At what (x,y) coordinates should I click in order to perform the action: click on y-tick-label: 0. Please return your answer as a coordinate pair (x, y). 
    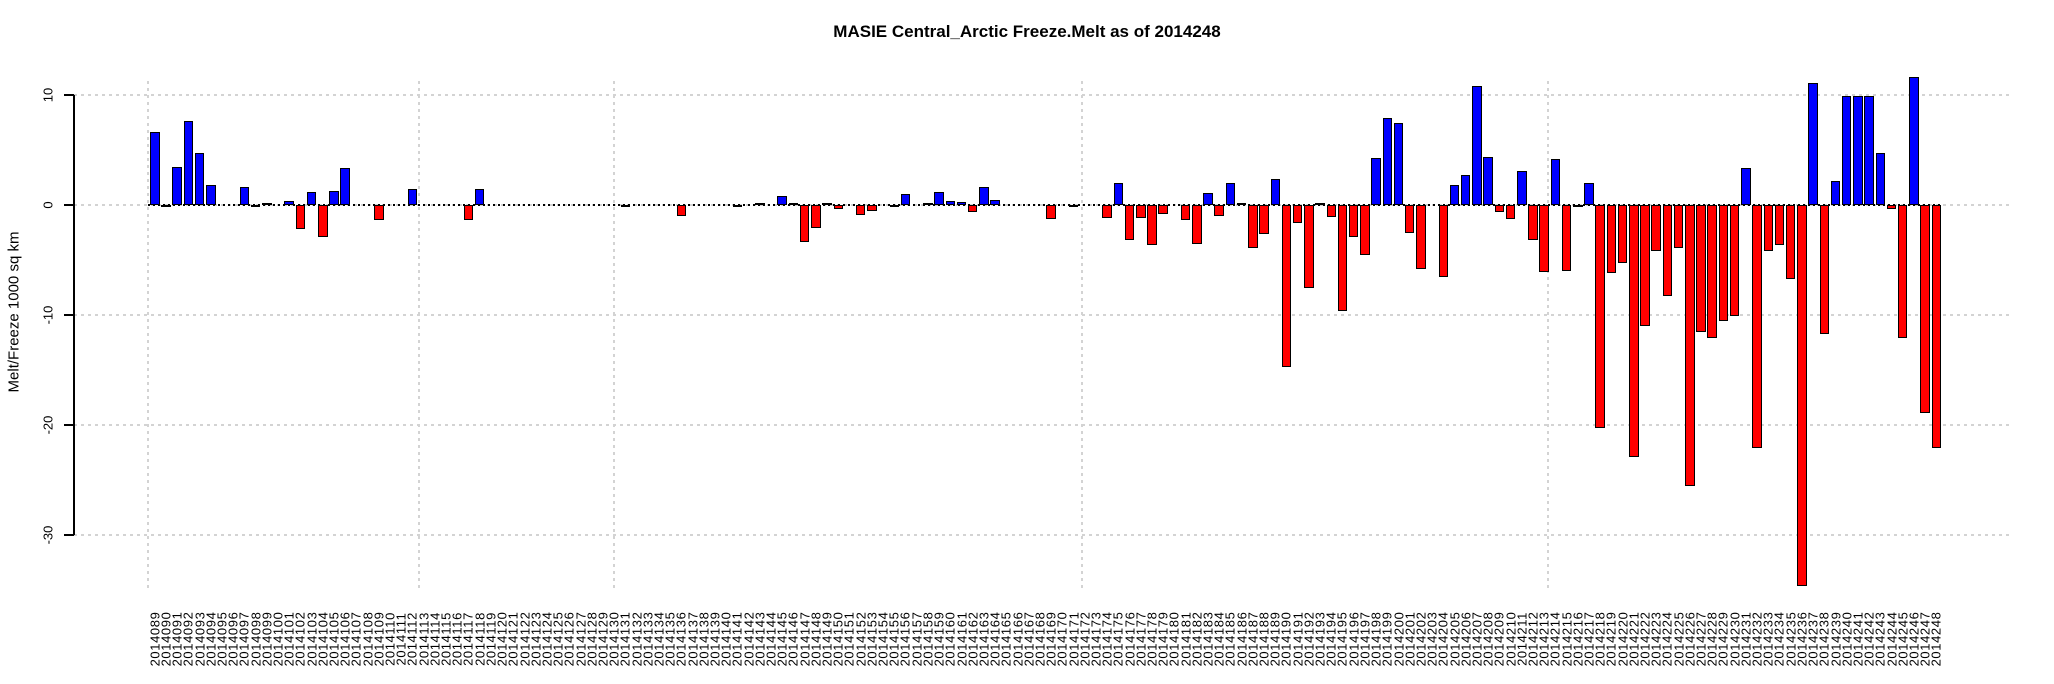
    Looking at the image, I should click on (48, 205).